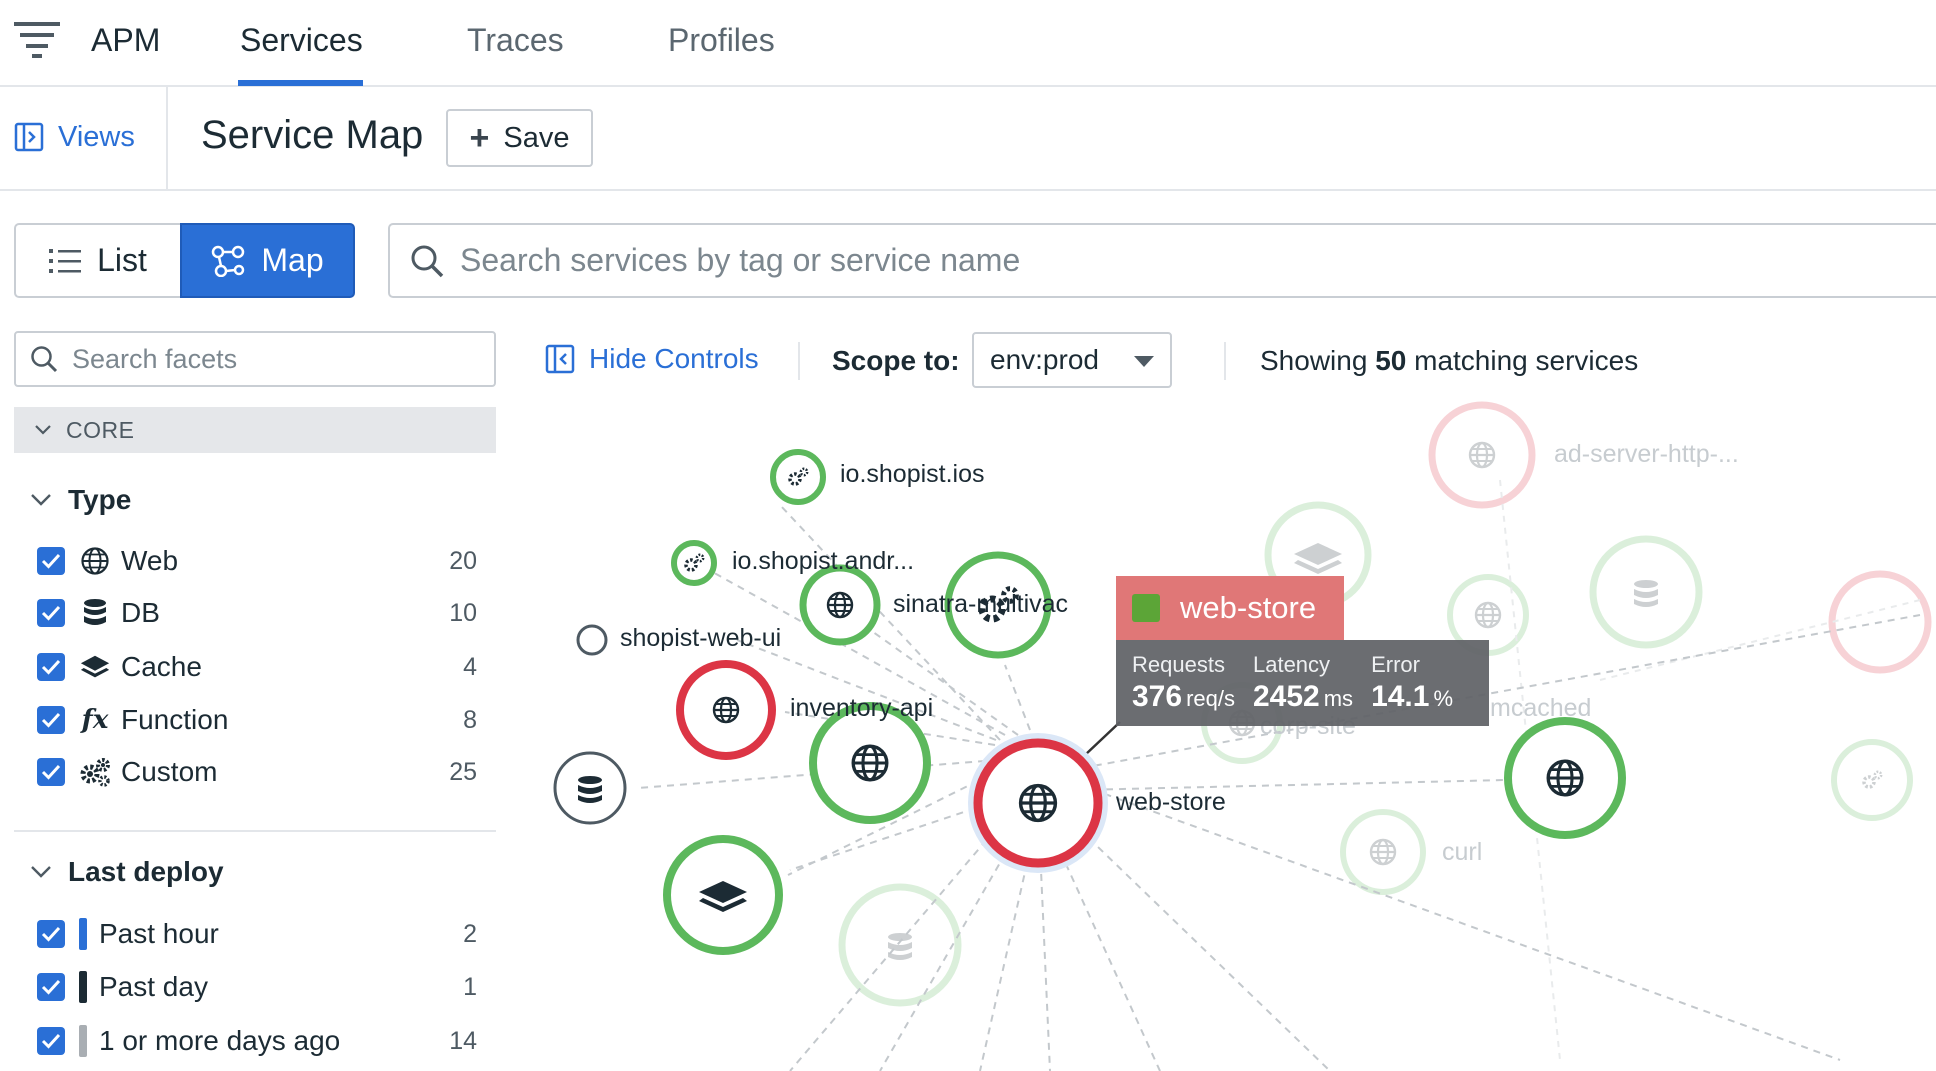 This screenshot has height=1071, width=1936. Describe the element at coordinates (146, 871) in the screenshot. I see `last-deploy-facet-title: Last deploy` at that location.